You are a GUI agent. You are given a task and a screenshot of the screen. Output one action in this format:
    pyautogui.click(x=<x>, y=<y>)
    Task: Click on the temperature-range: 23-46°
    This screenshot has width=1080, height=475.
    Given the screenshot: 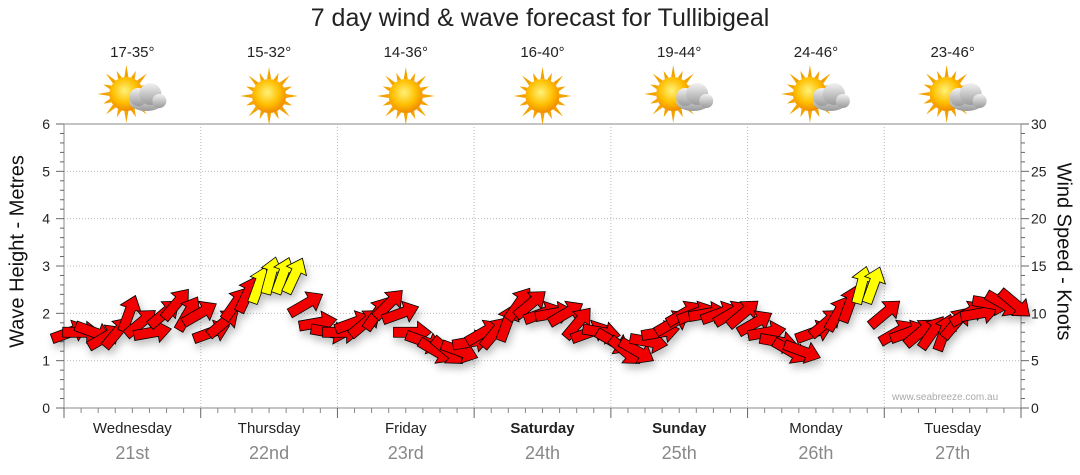 What is the action you would take?
    pyautogui.click(x=952, y=52)
    